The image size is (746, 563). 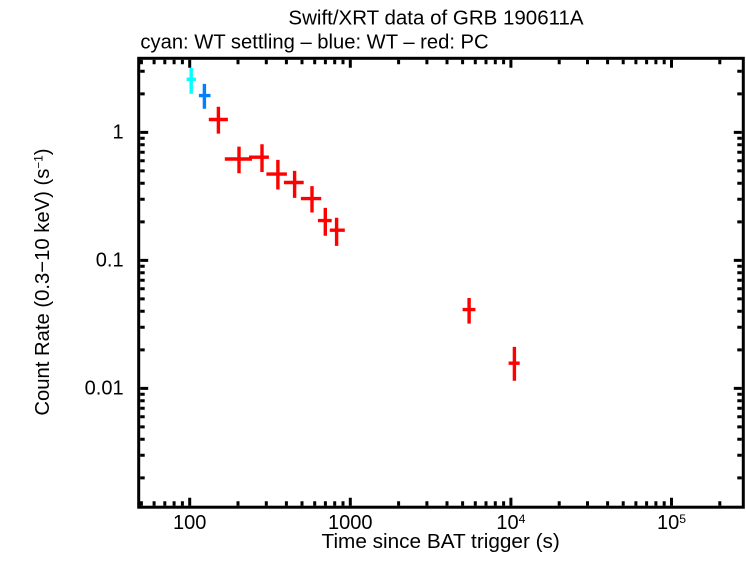 What do you see at coordinates (441, 541) in the screenshot?
I see `svg-text: Time since BAT trigger (s)` at bounding box center [441, 541].